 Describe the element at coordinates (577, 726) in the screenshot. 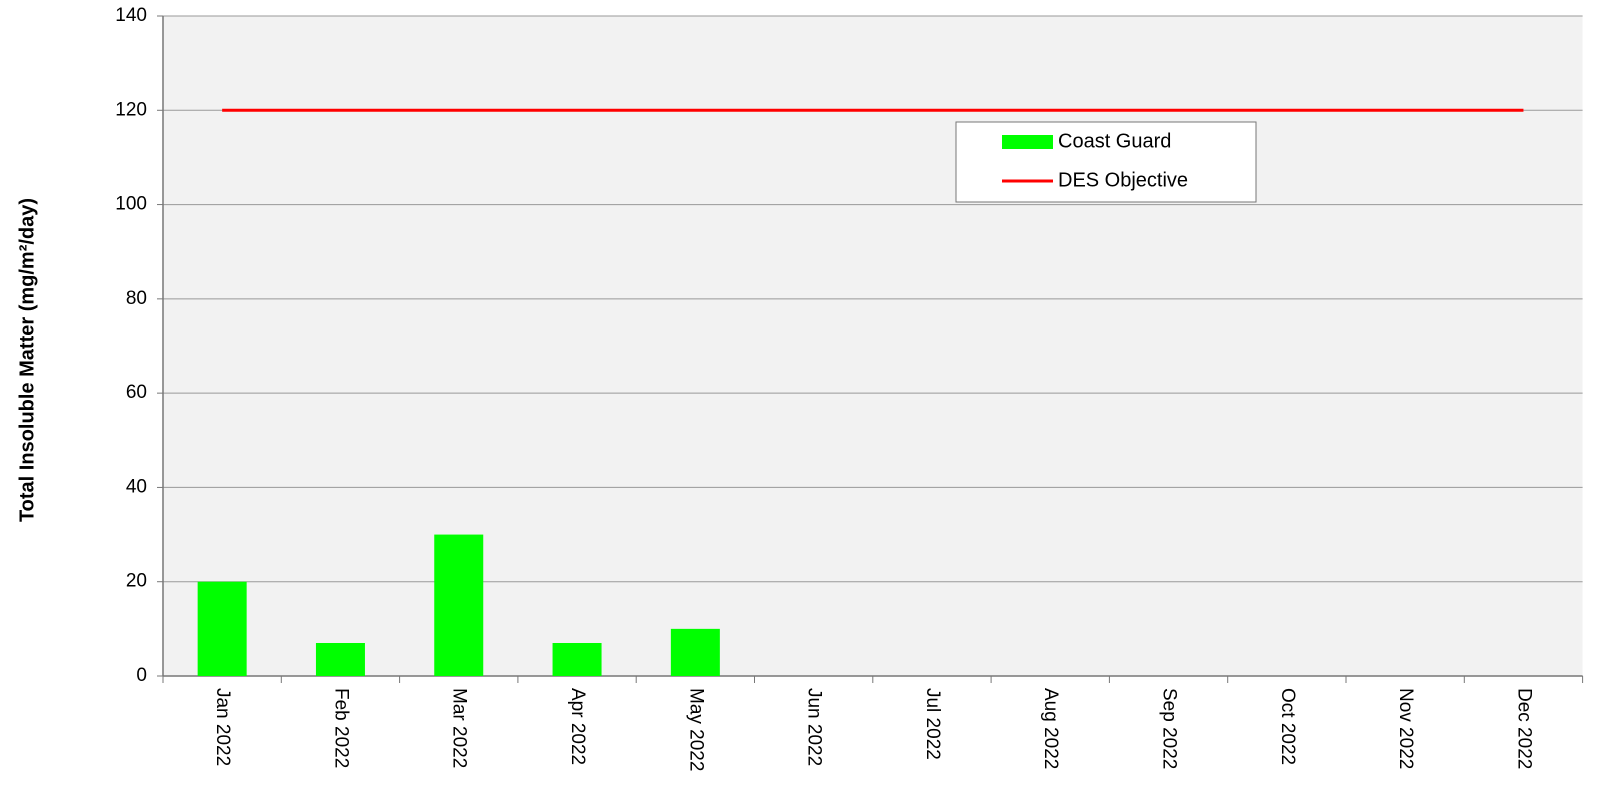

I see `x-tick-label: Apr 2022` at that location.